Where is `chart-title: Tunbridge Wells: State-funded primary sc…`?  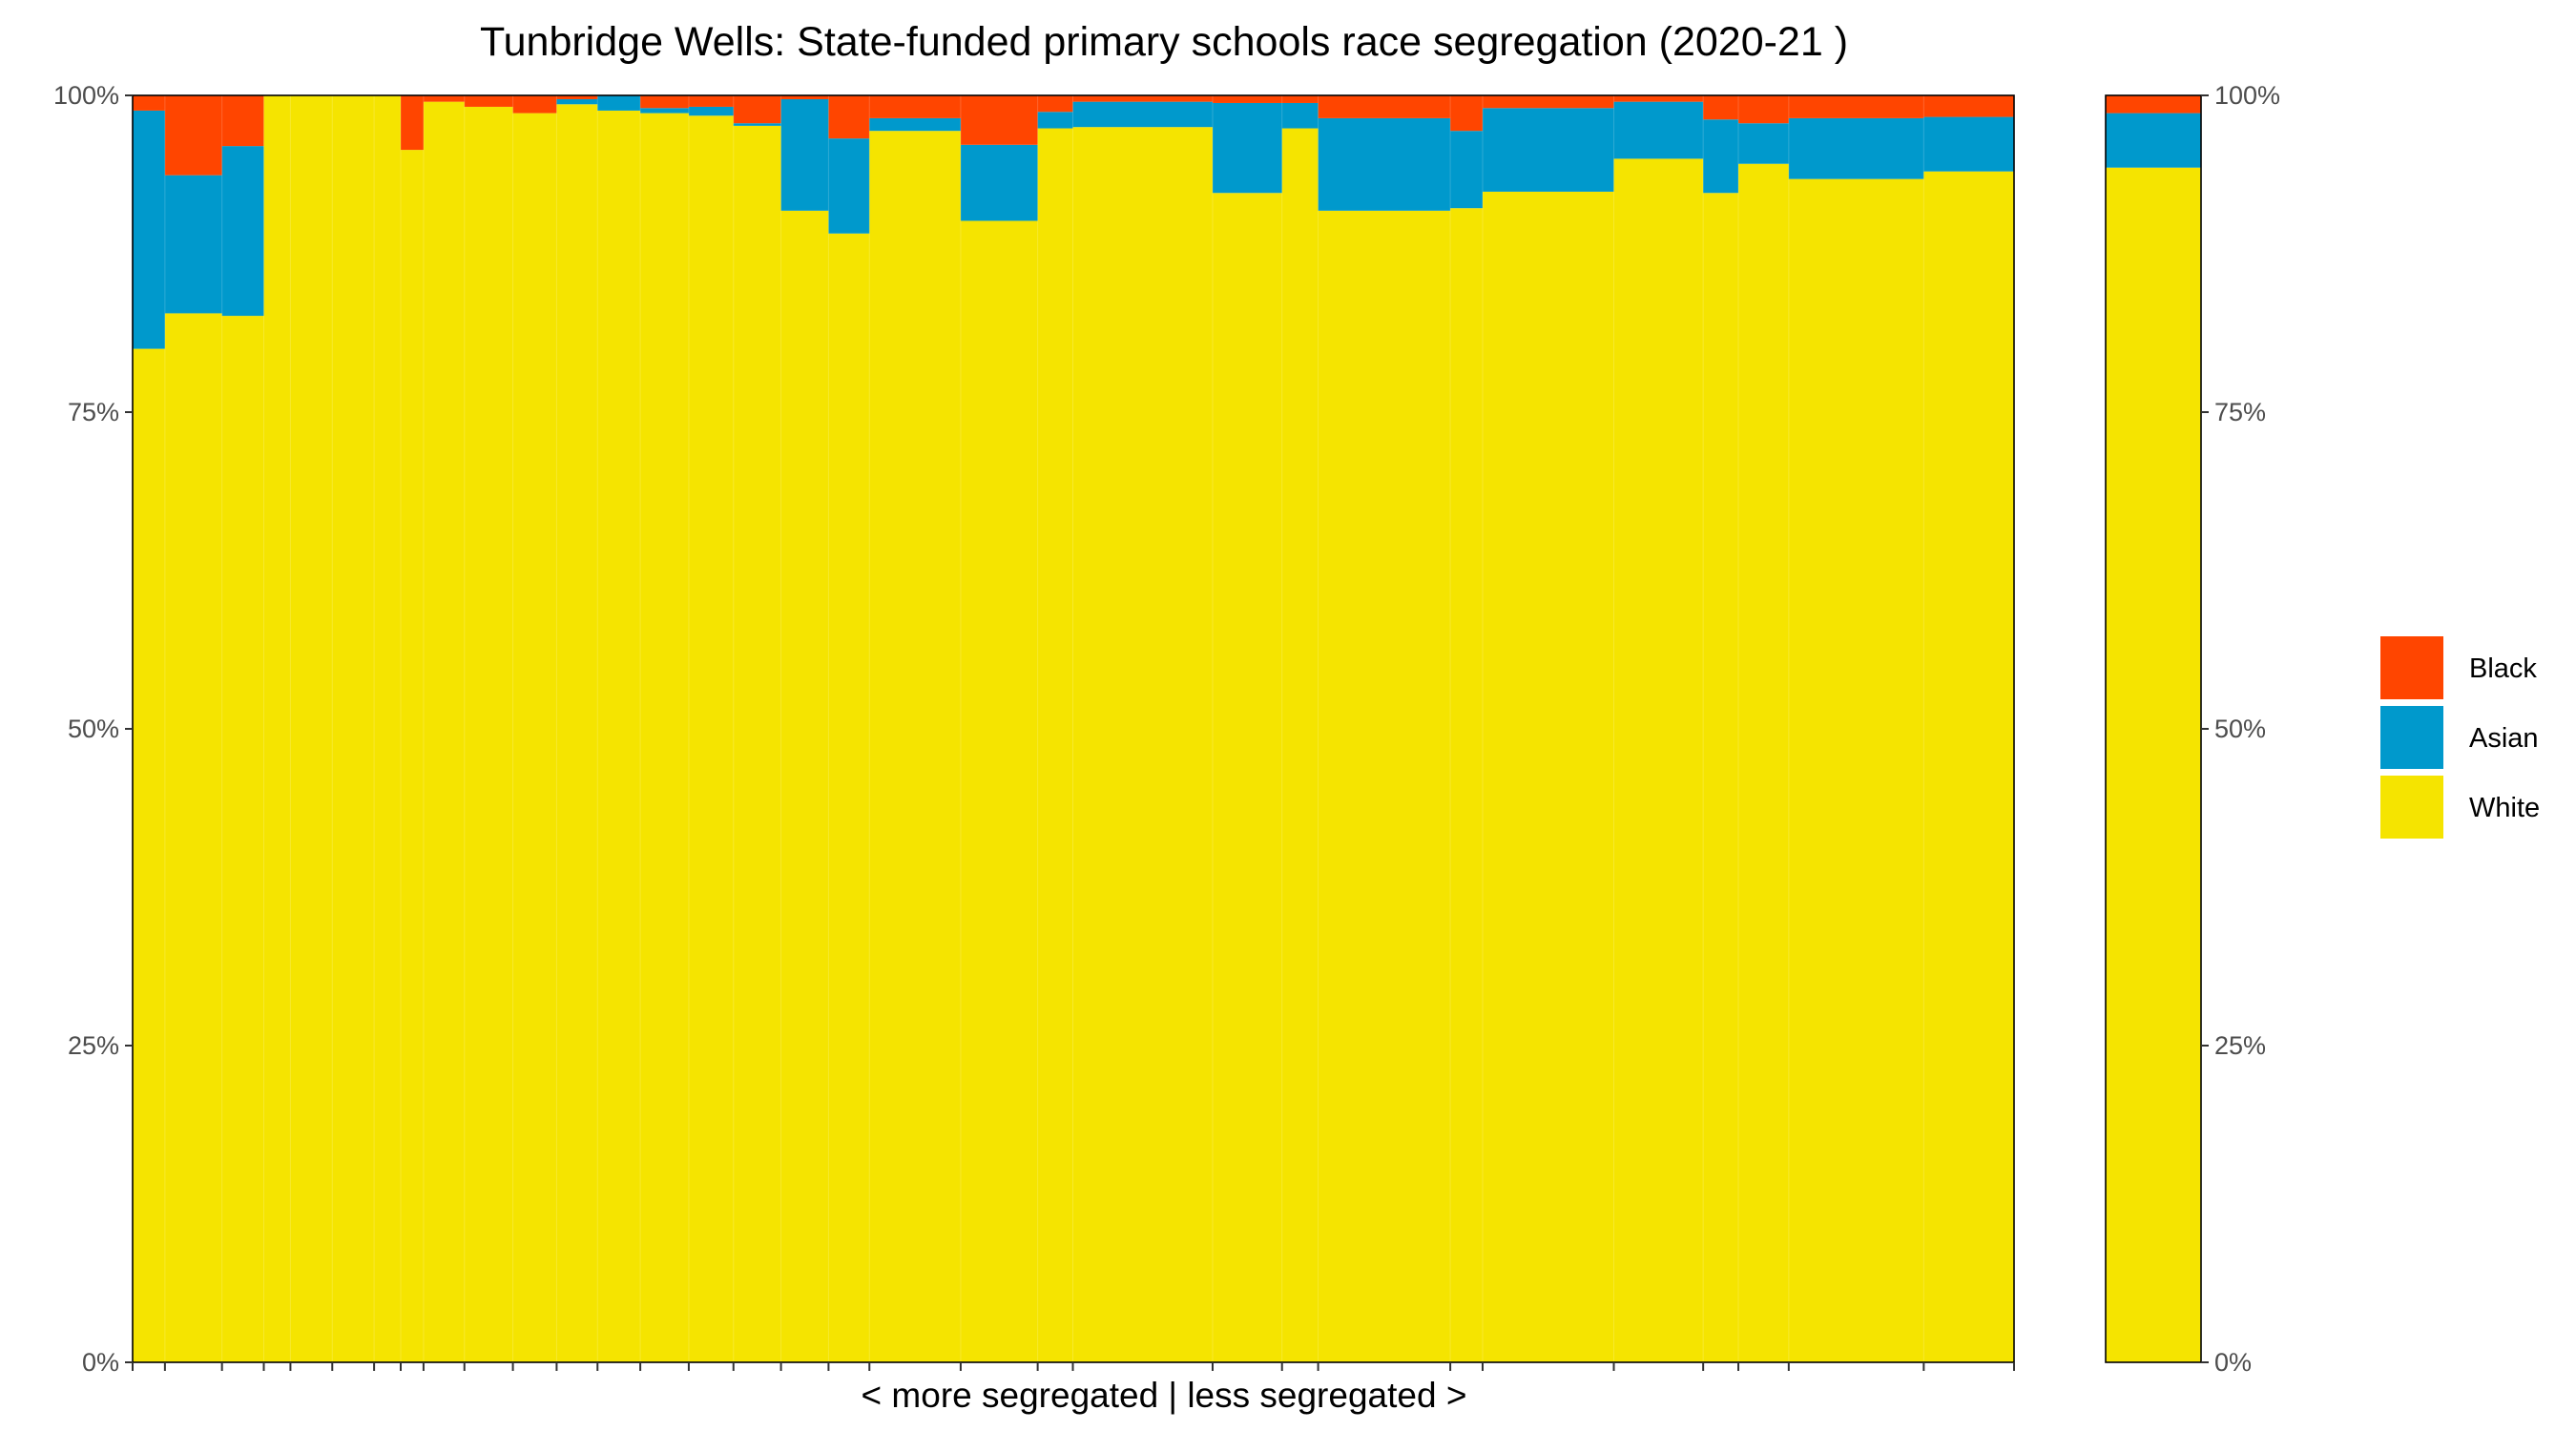 chart-title: Tunbridge Wells: State-funded primary sc… is located at coordinates (1164, 42).